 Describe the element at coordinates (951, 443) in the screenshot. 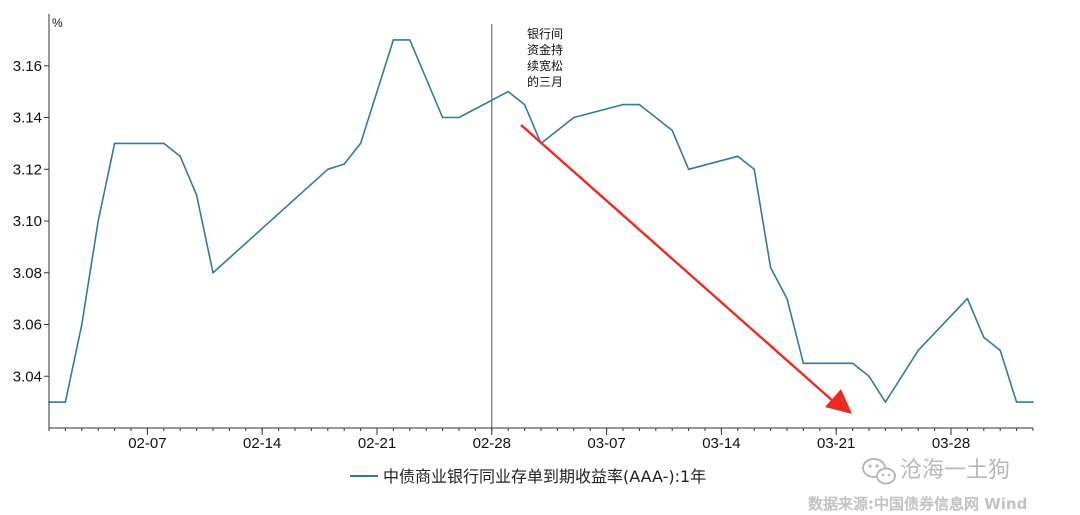

I see `x-tick-label: 03-28` at that location.